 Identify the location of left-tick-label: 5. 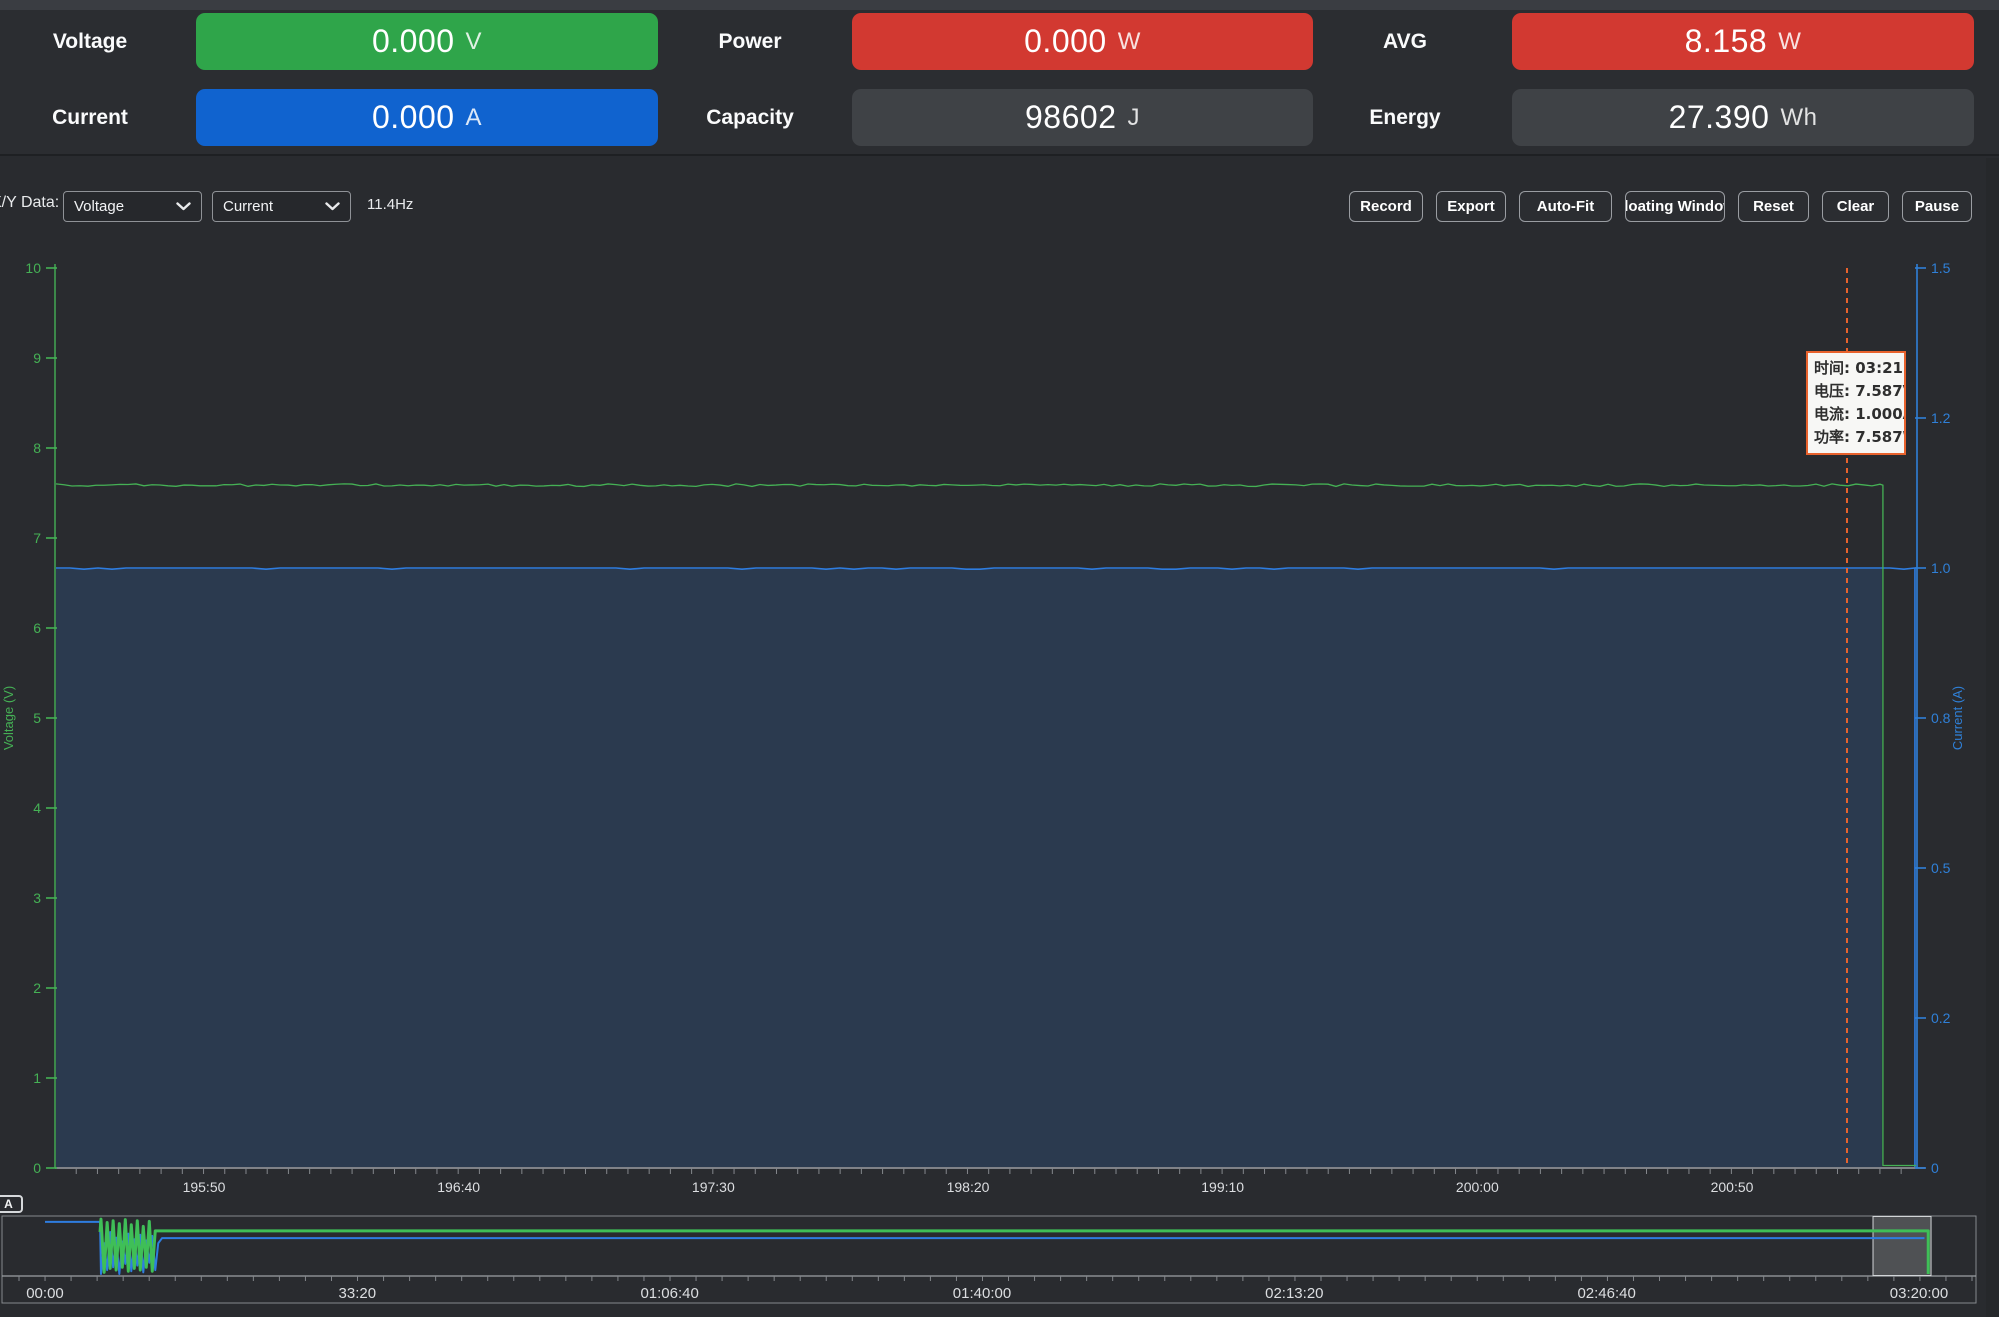
(37, 718).